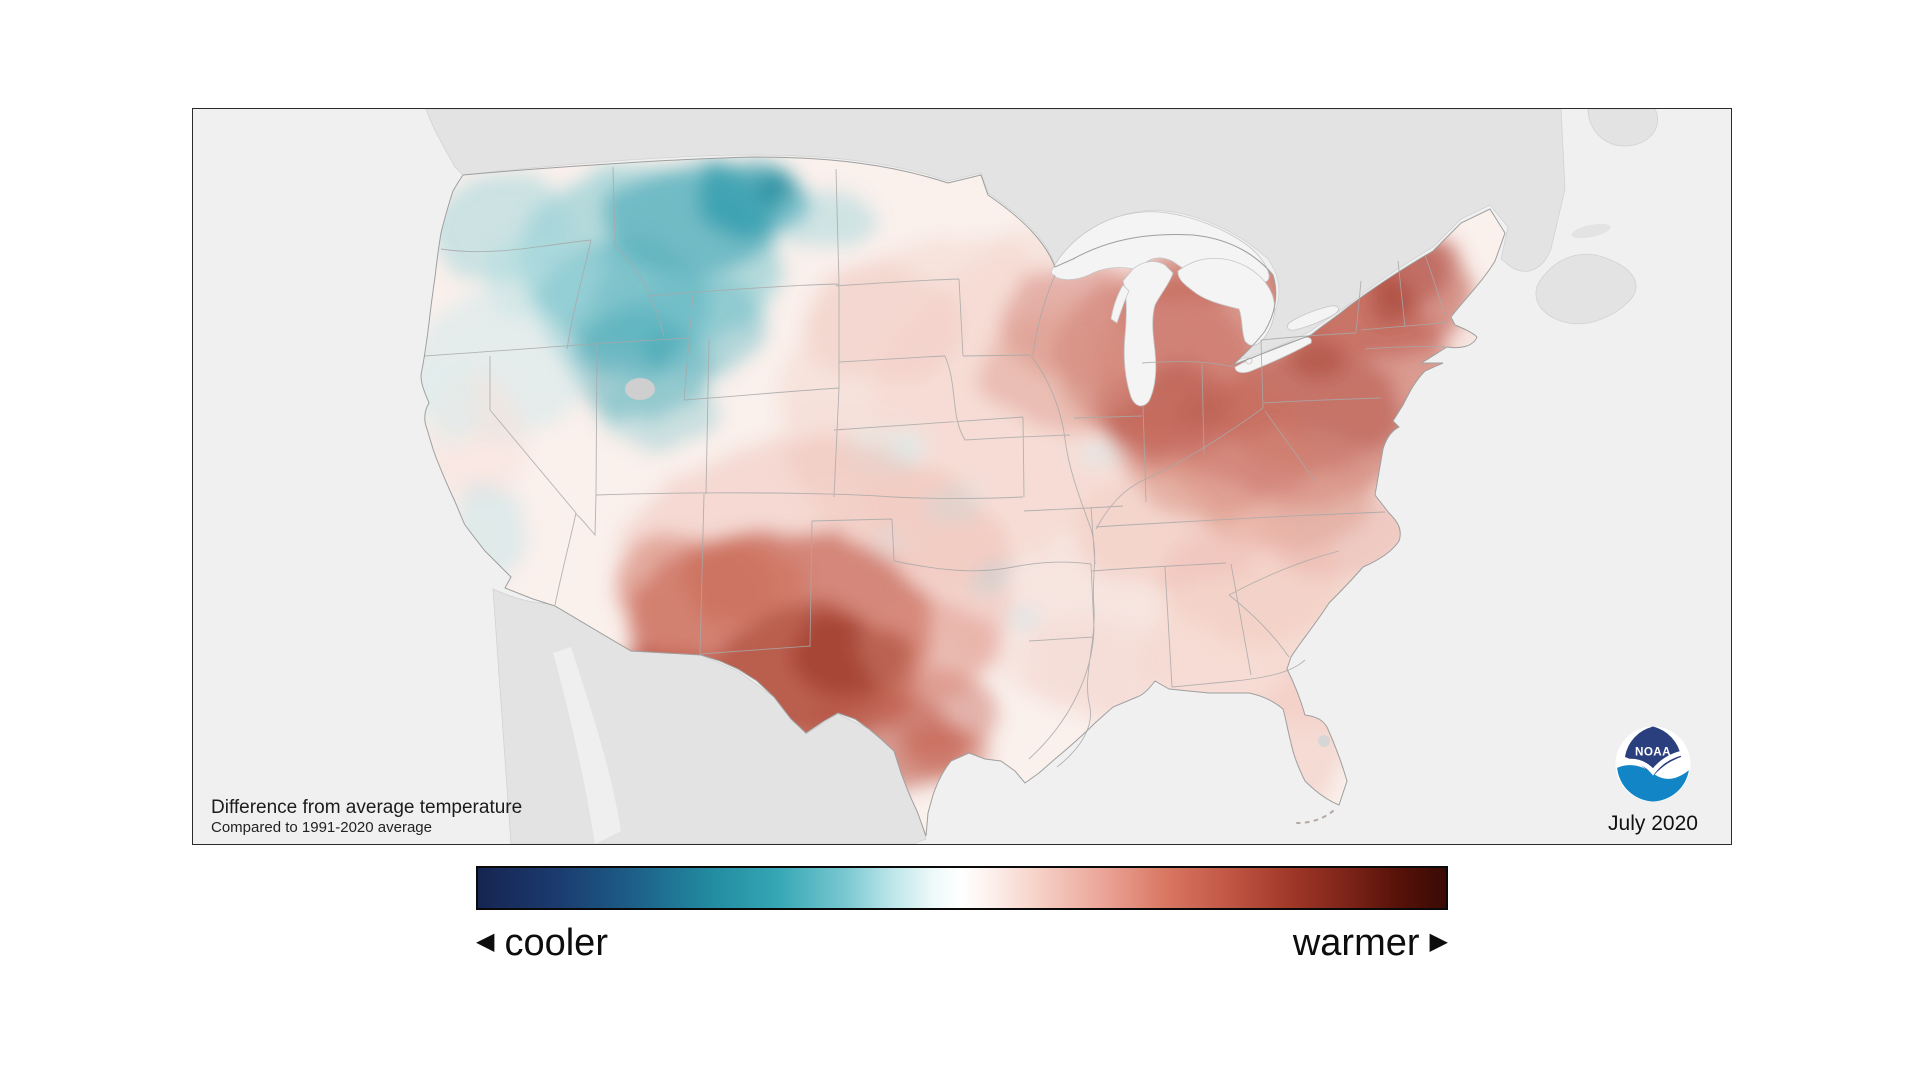  I want to click on lake-erie, so click(1273, 355).